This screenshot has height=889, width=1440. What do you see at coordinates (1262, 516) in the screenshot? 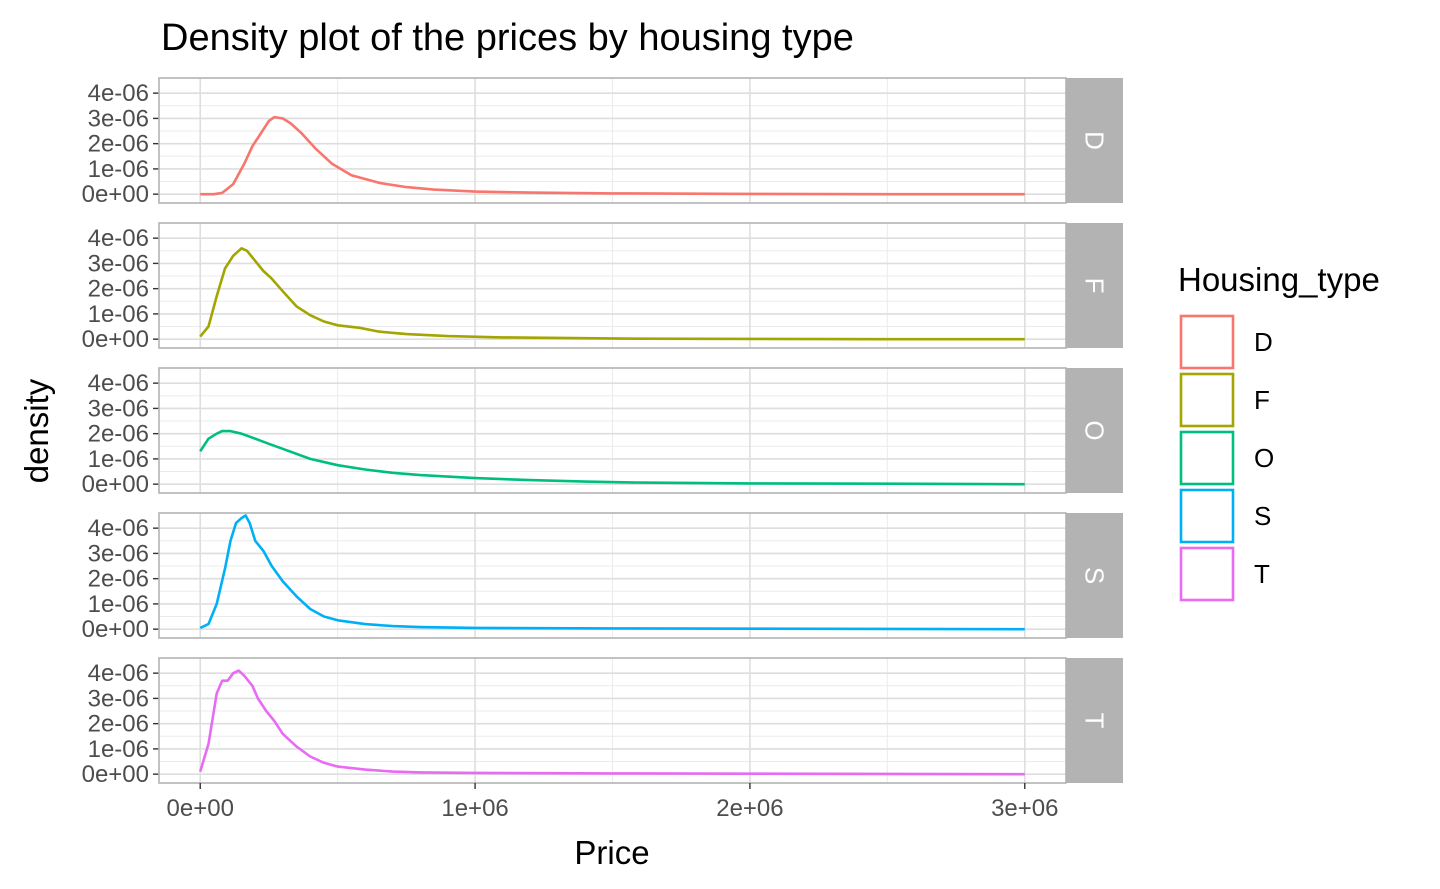
I see `legend-label: S` at bounding box center [1262, 516].